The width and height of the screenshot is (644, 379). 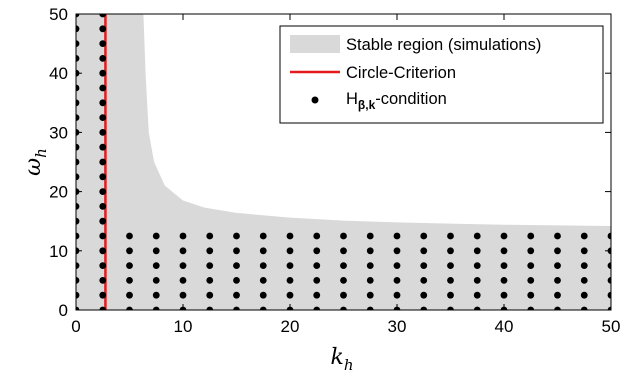 I want to click on y-tick-label: 30, so click(x=58, y=132).